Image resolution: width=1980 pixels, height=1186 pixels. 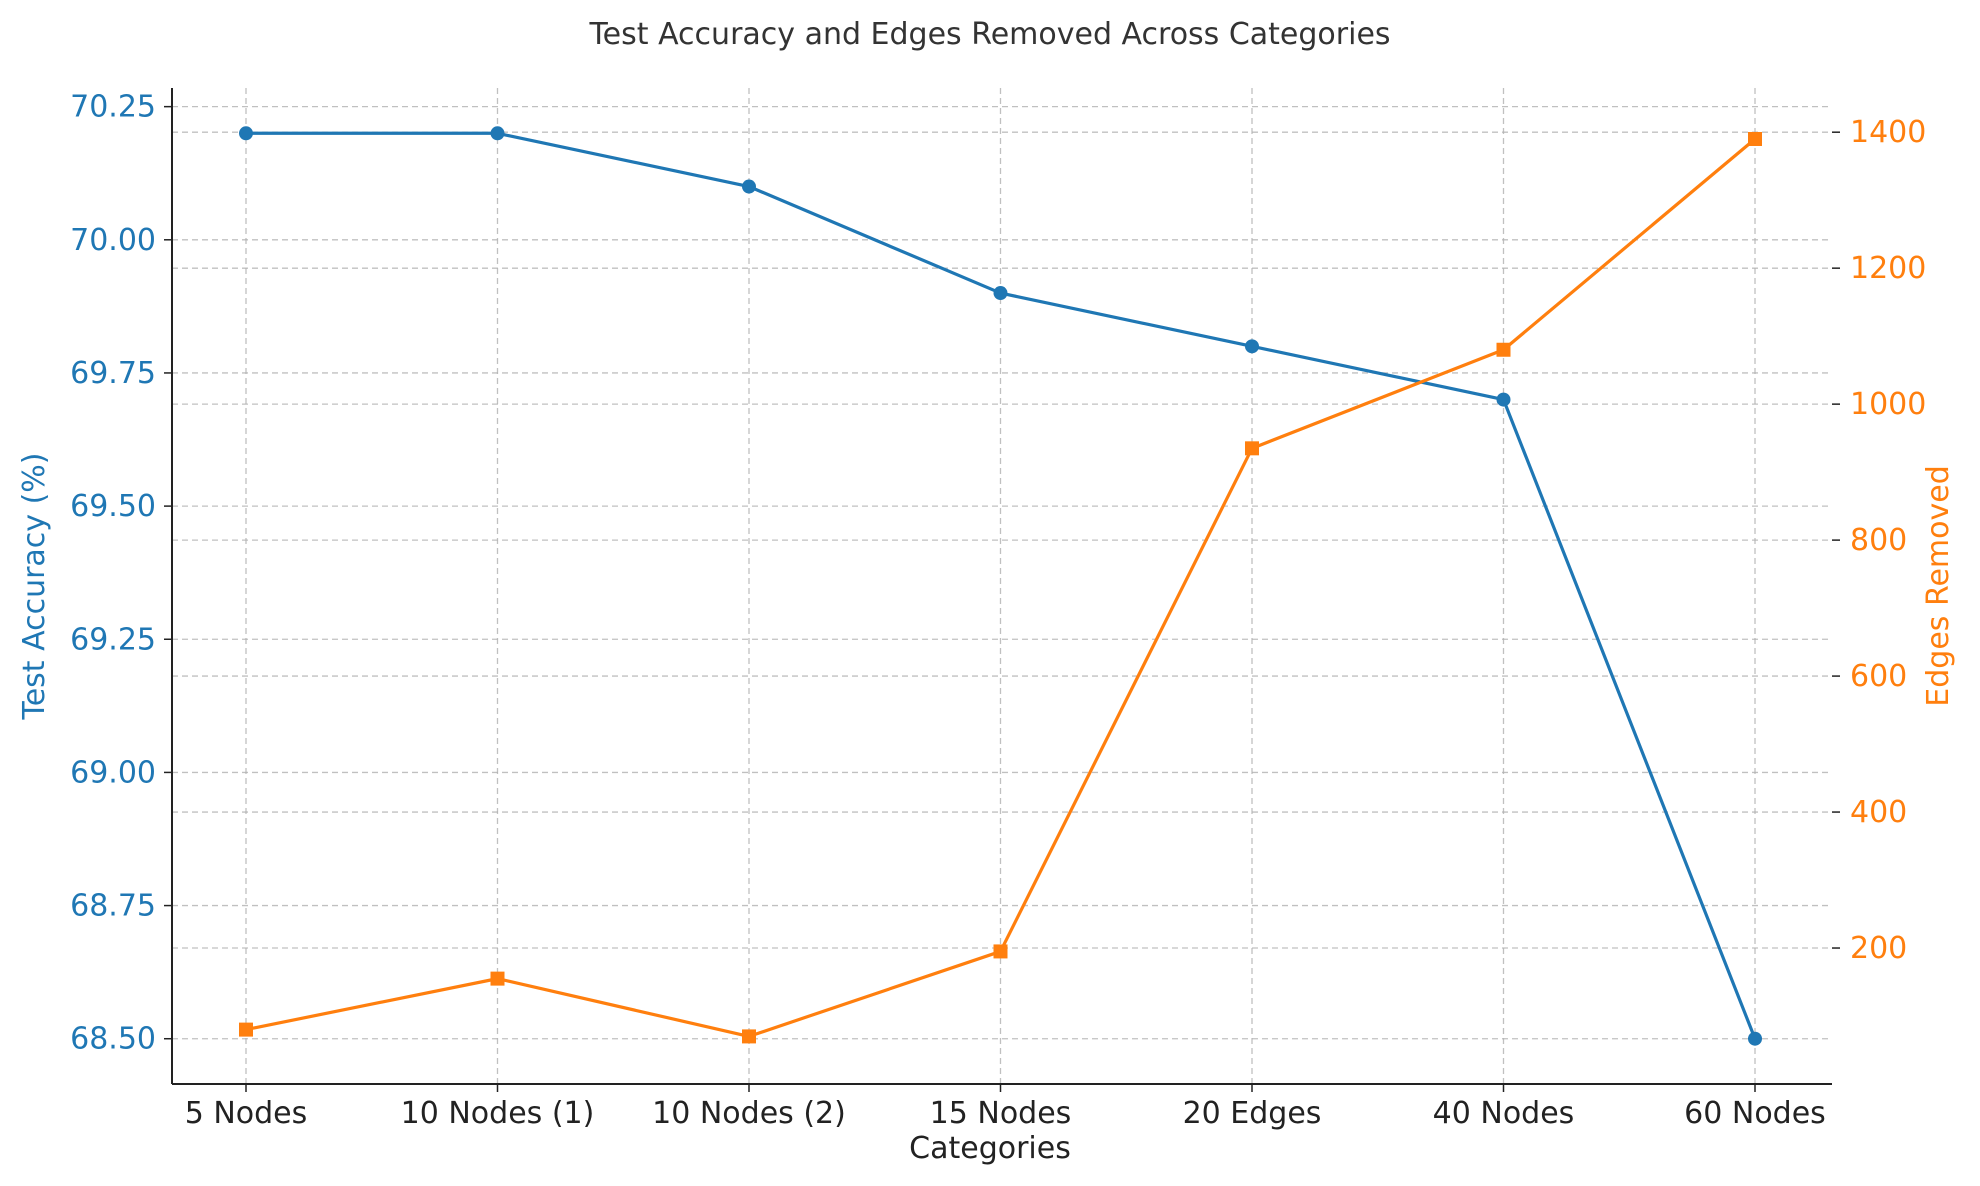 I want to click on y-right-tick-label: 200, so click(x=1878, y=948).